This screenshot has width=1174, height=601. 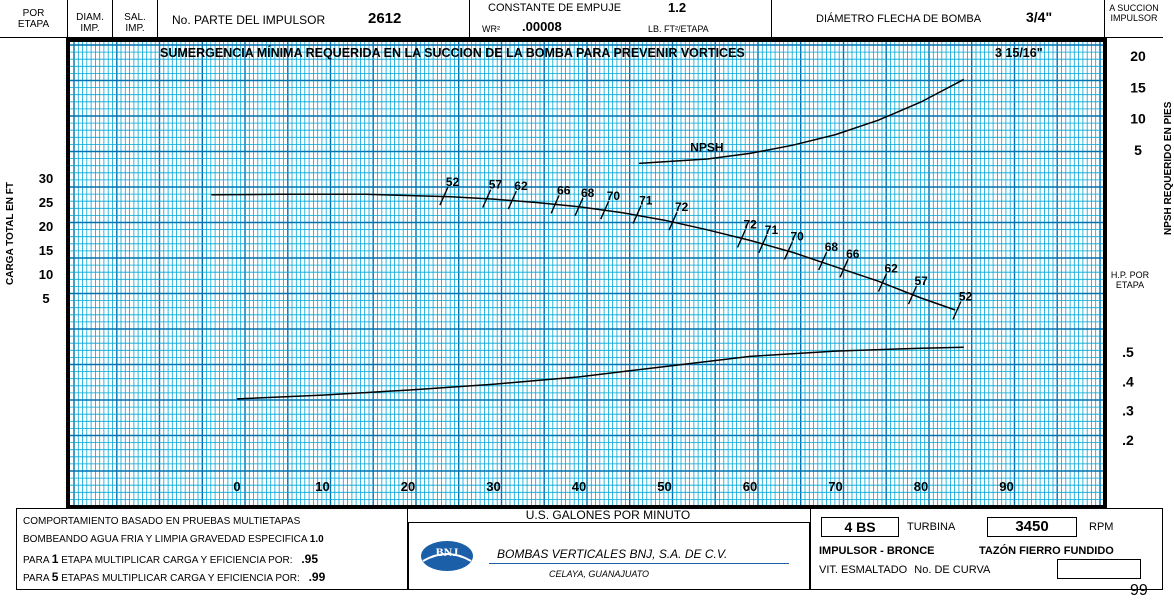 I want to click on y-right-upper-tick-label: 5, so click(x=1138, y=150).